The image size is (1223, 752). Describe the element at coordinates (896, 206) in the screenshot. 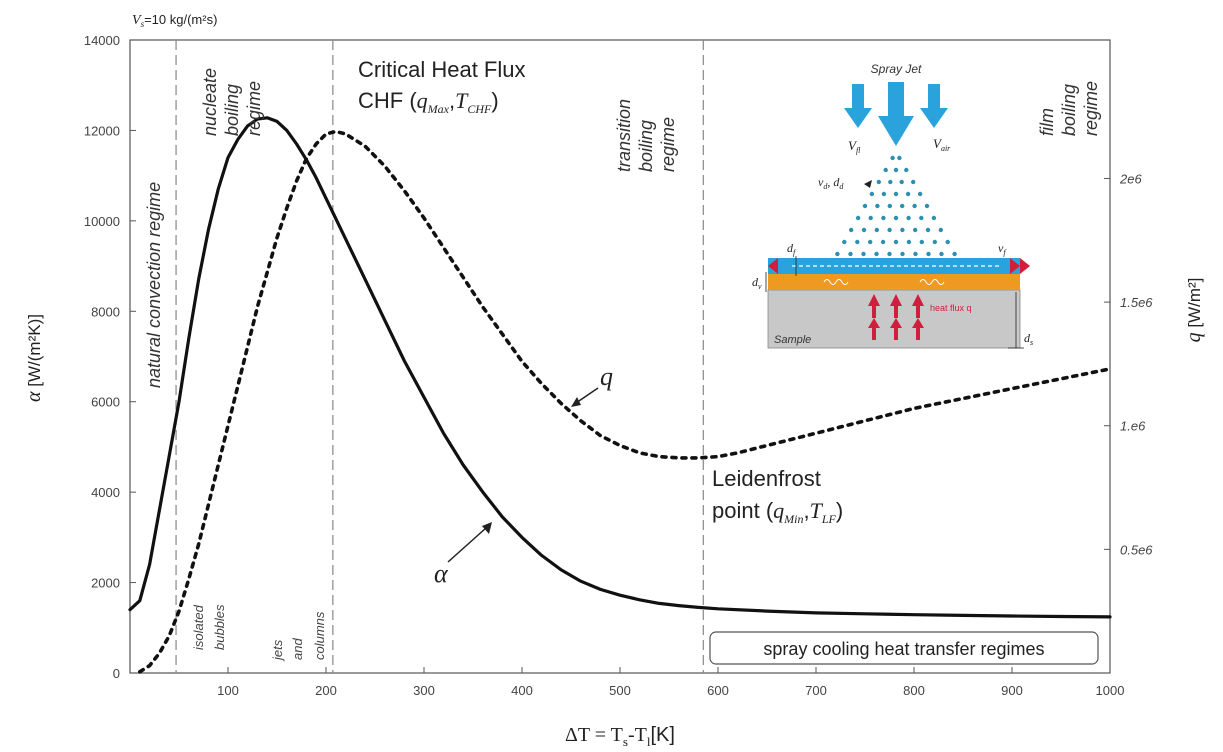

I see `droplet-cone` at that location.